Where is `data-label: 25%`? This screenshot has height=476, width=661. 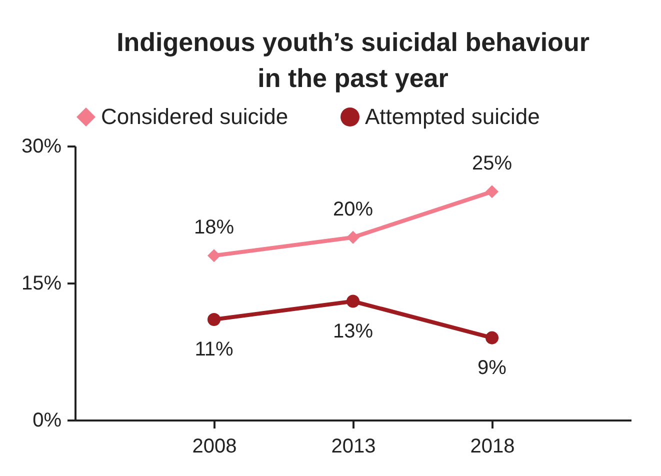 data-label: 25% is located at coordinates (492, 163).